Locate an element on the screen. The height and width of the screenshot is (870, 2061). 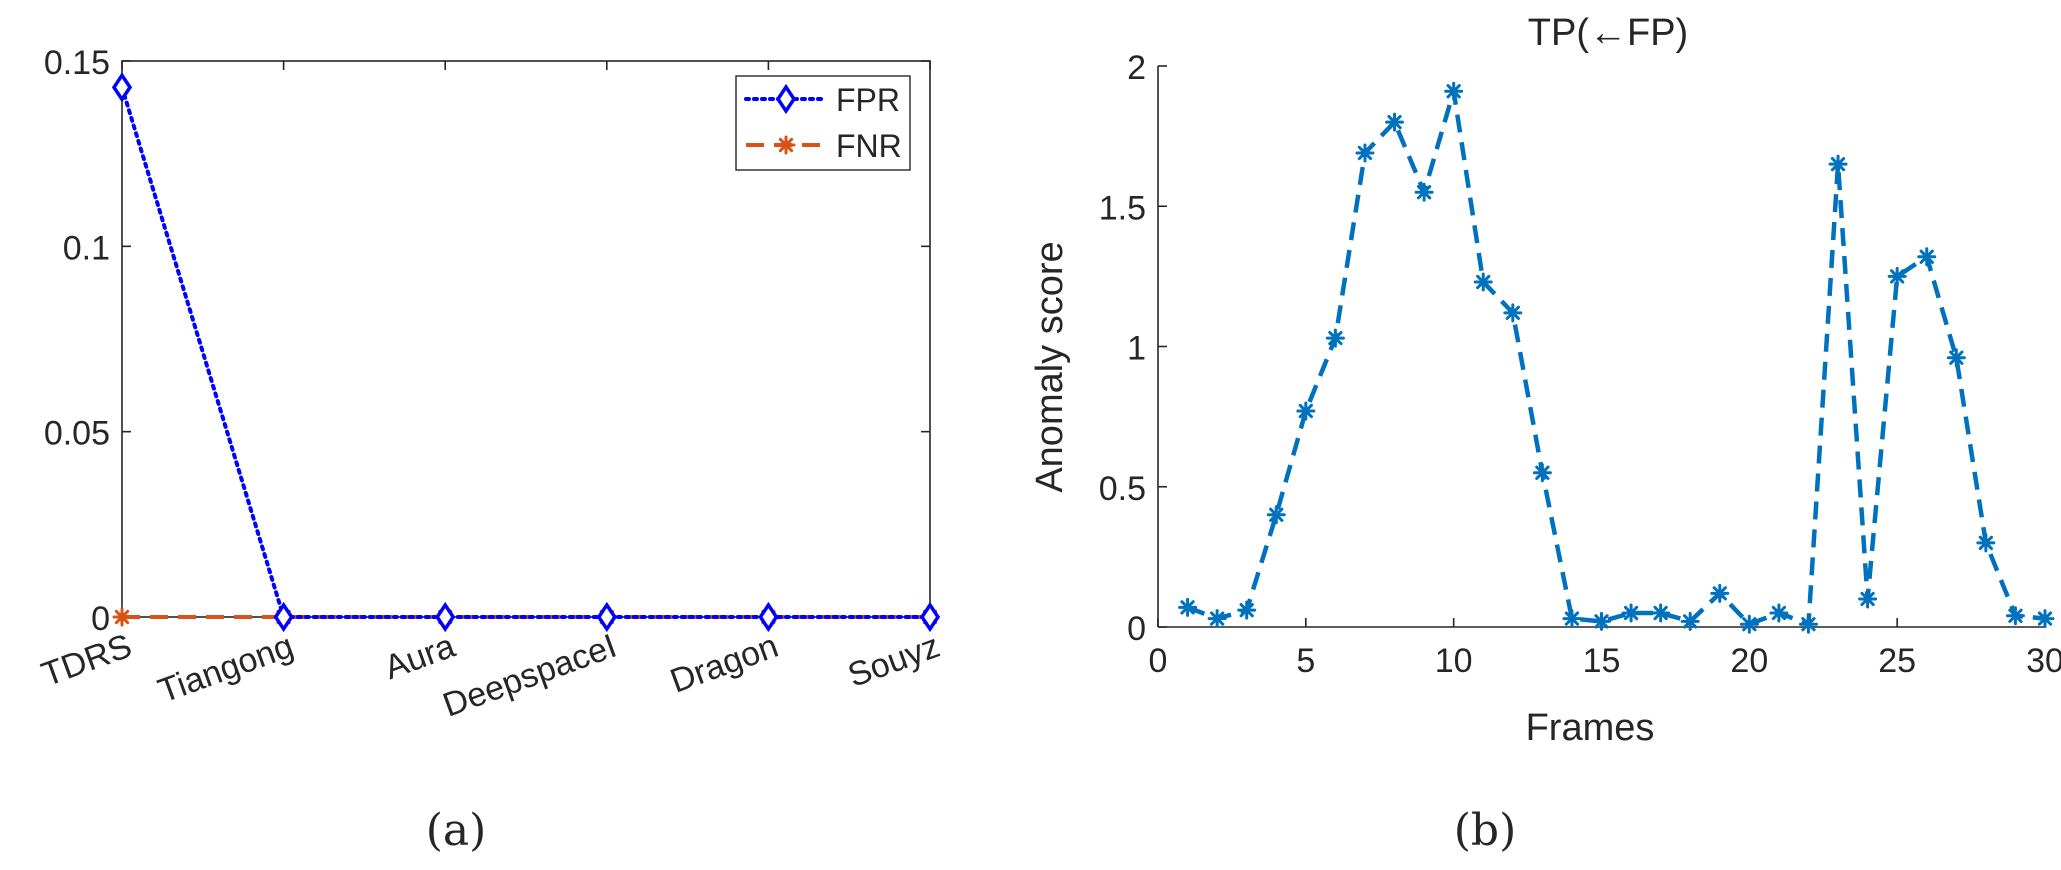
panel-b-y-ticks: 0 0.5 1 1.5 2 is located at coordinates (1133, 348).